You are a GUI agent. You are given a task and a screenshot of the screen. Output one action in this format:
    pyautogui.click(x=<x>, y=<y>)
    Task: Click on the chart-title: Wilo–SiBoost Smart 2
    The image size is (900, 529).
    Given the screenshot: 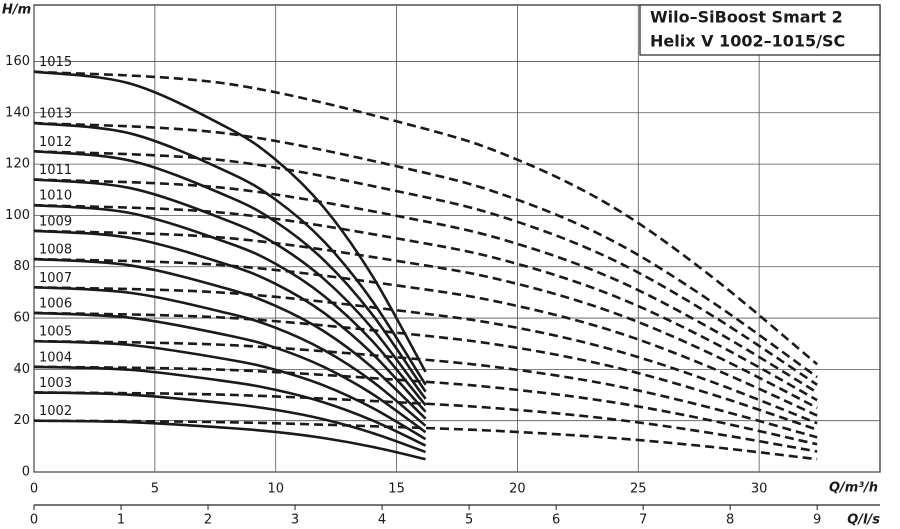 What is the action you would take?
    pyautogui.click(x=746, y=17)
    